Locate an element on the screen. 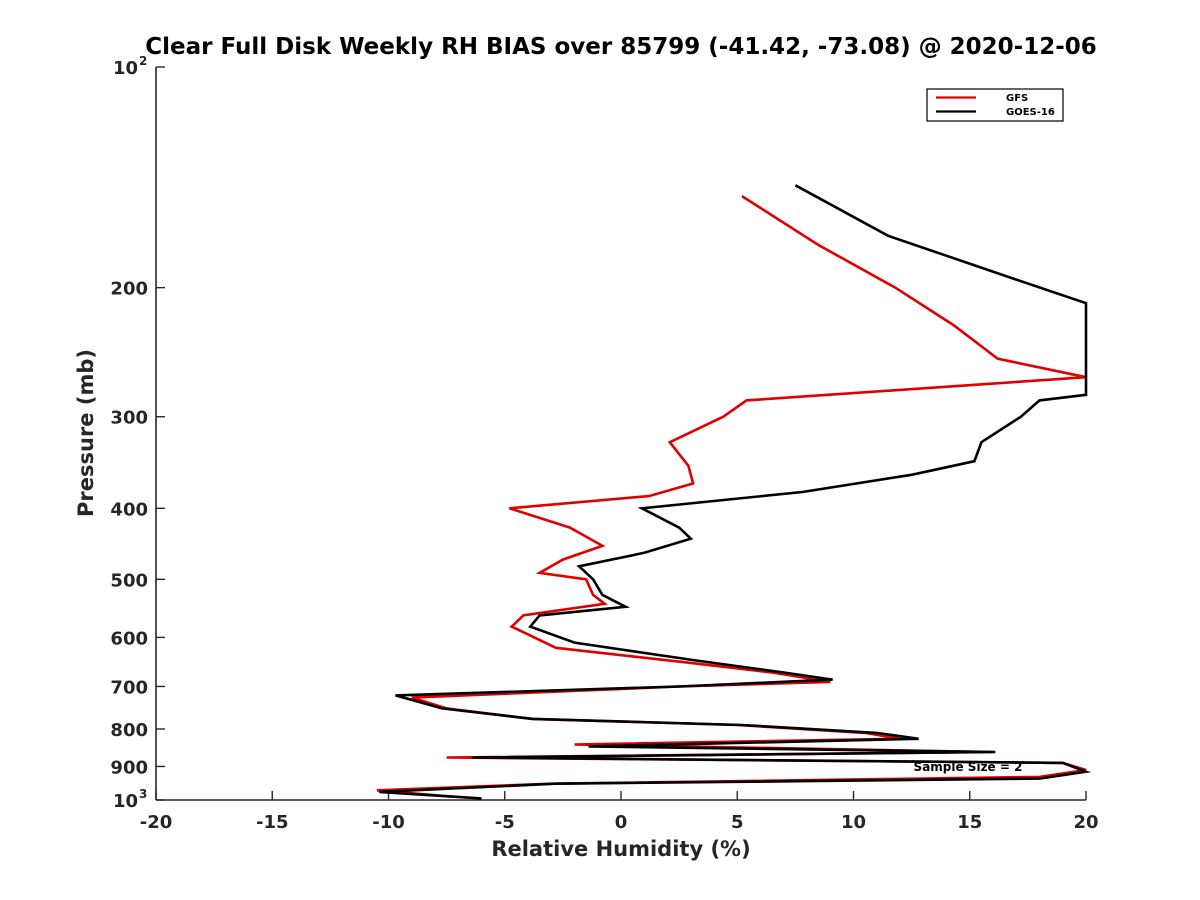 Image resolution: width=1200 pixels, height=900 pixels. legend-label-gfs: GFS is located at coordinates (1017, 98).